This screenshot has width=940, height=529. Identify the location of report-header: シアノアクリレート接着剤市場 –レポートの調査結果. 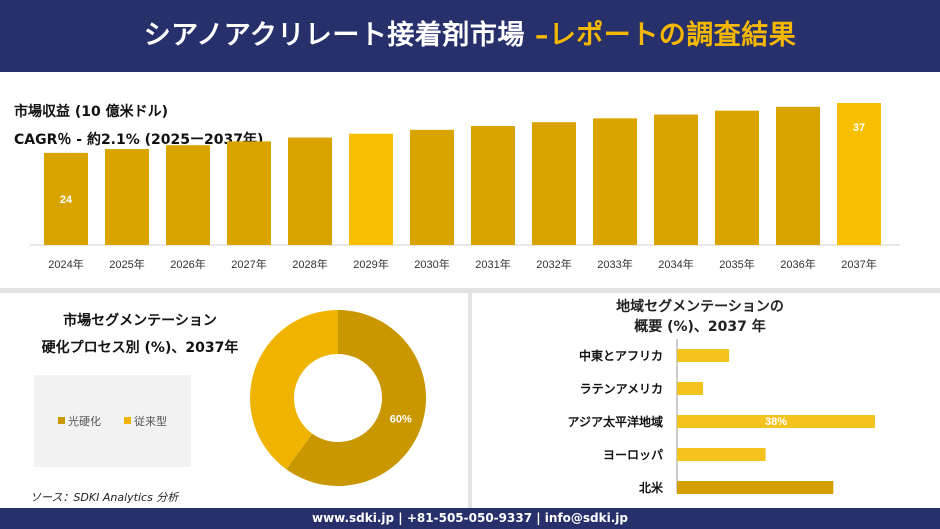
(470, 36).